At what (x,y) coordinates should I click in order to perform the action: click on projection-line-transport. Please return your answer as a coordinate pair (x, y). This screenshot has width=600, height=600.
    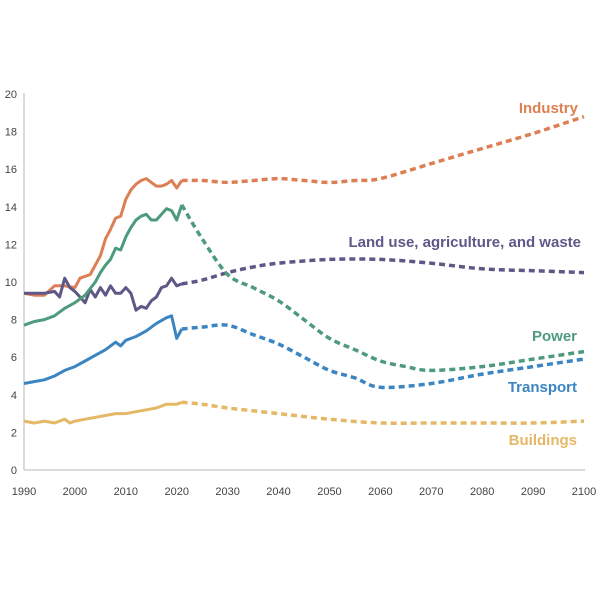
    Looking at the image, I should click on (383, 356).